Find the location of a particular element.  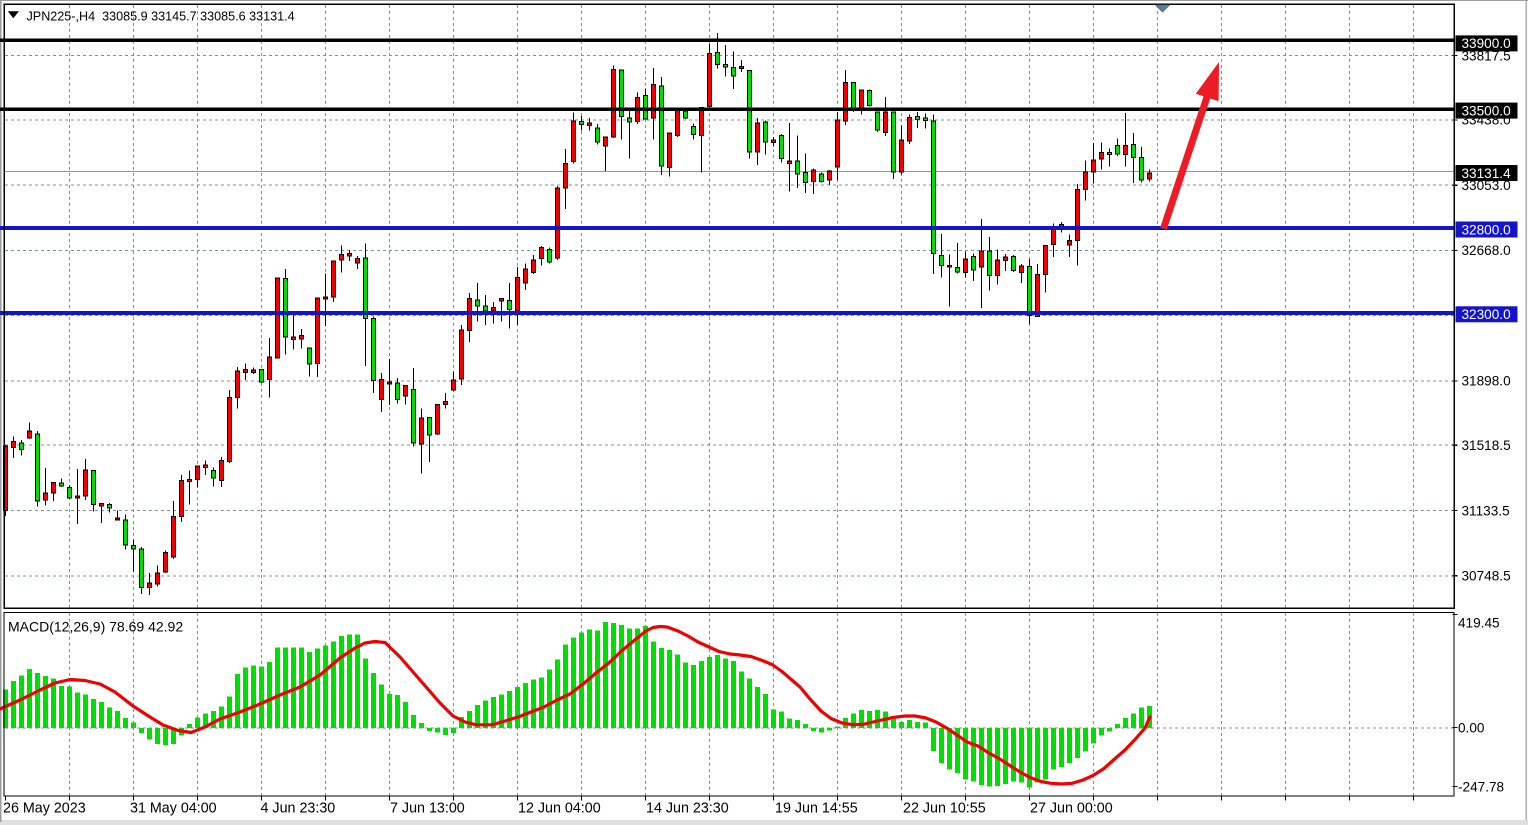

svg-text: 32300.0 is located at coordinates (1487, 314).